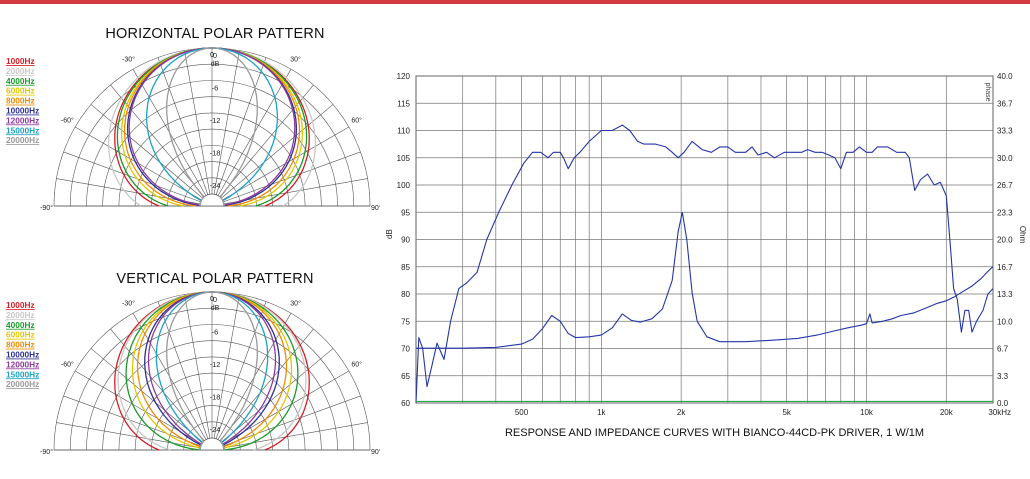 The width and height of the screenshot is (1030, 479). What do you see at coordinates (947, 412) in the screenshot?
I see `x-tick-label: 20k` at bounding box center [947, 412].